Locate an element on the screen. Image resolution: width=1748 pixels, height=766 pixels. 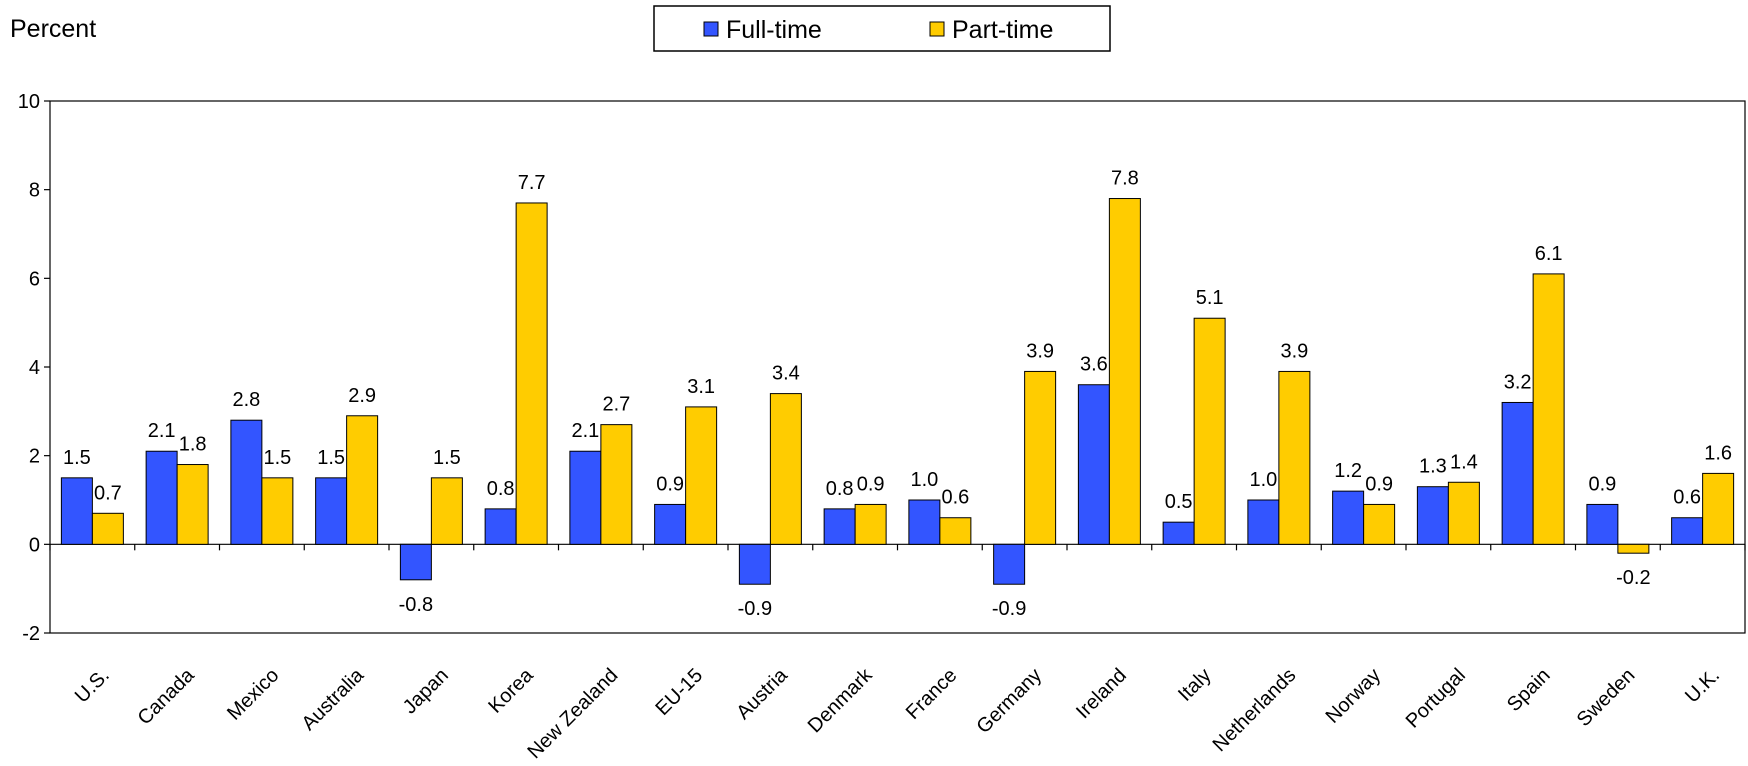
data-label-full-time: 3.2 is located at coordinates (1518, 382).